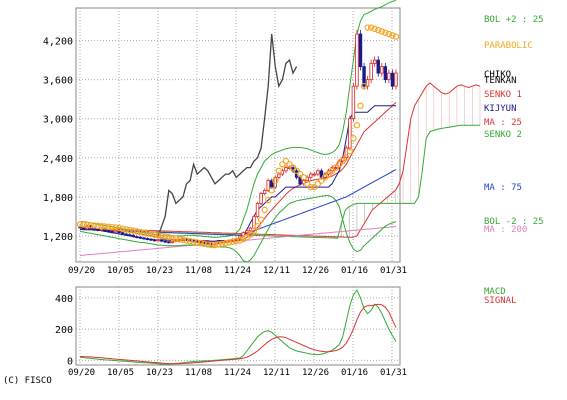 The image size is (567, 400). I want to click on macd-y-tick-label: 400, so click(64, 299).